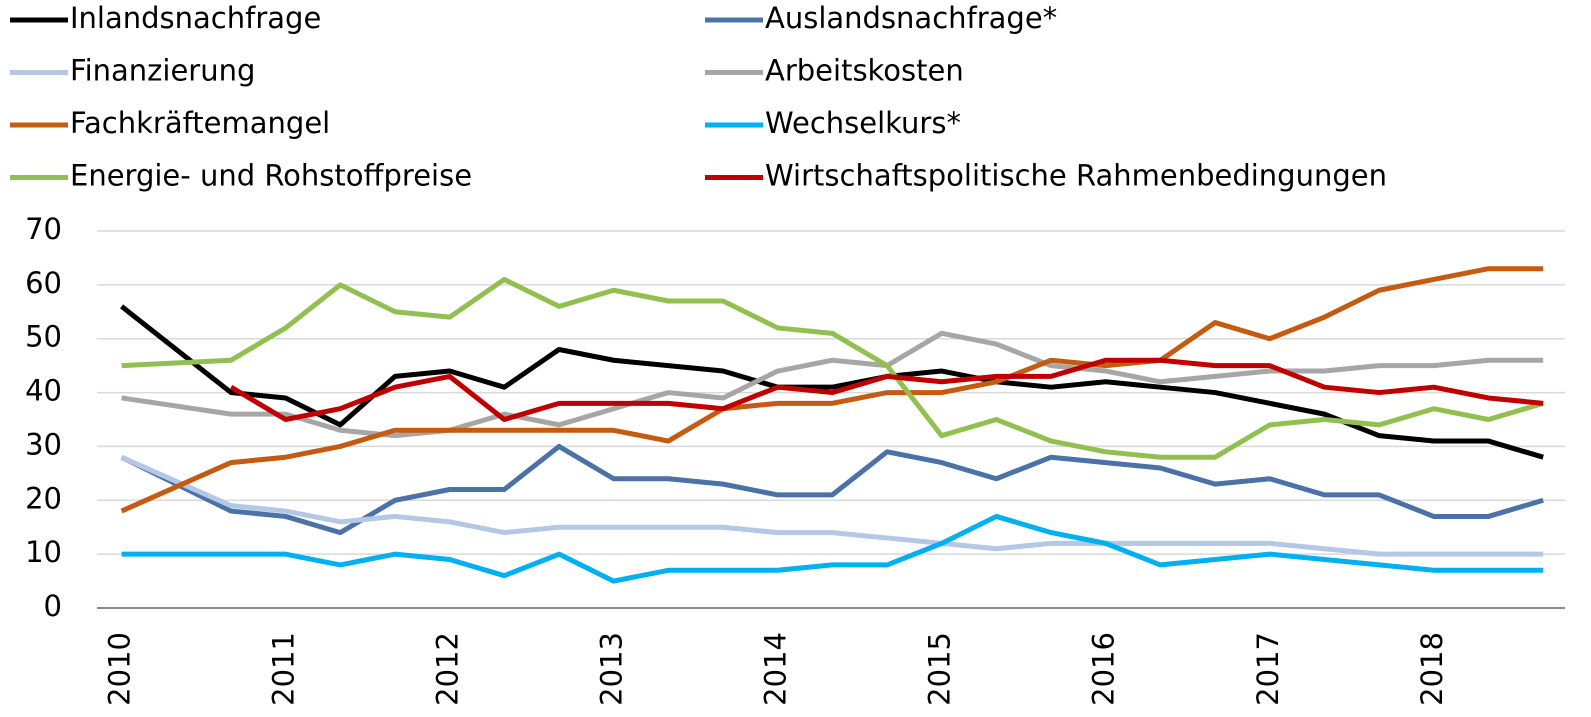 Image resolution: width=1591 pixels, height=717 pixels. What do you see at coordinates (43, 498) in the screenshot?
I see `y-tick-label: 20` at bounding box center [43, 498].